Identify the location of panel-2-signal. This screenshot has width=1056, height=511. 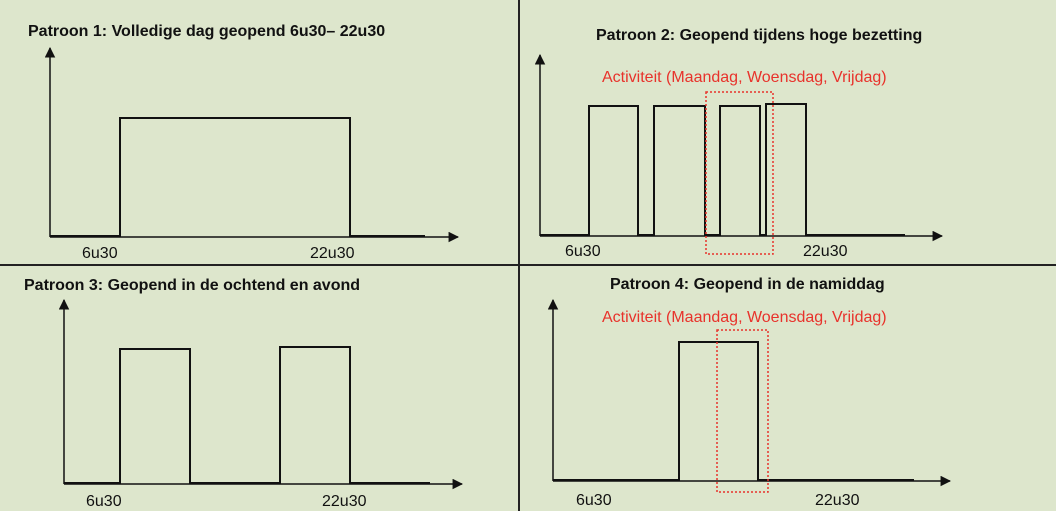
(722, 169).